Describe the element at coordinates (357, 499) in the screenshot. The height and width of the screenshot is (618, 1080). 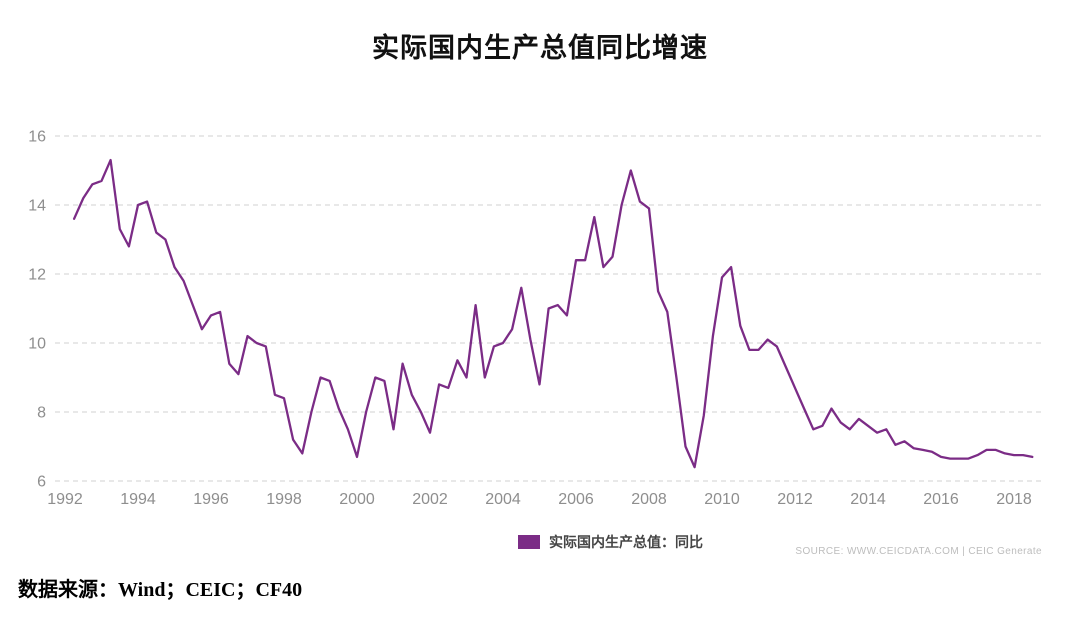
I see `x-tick-label: 2000` at that location.